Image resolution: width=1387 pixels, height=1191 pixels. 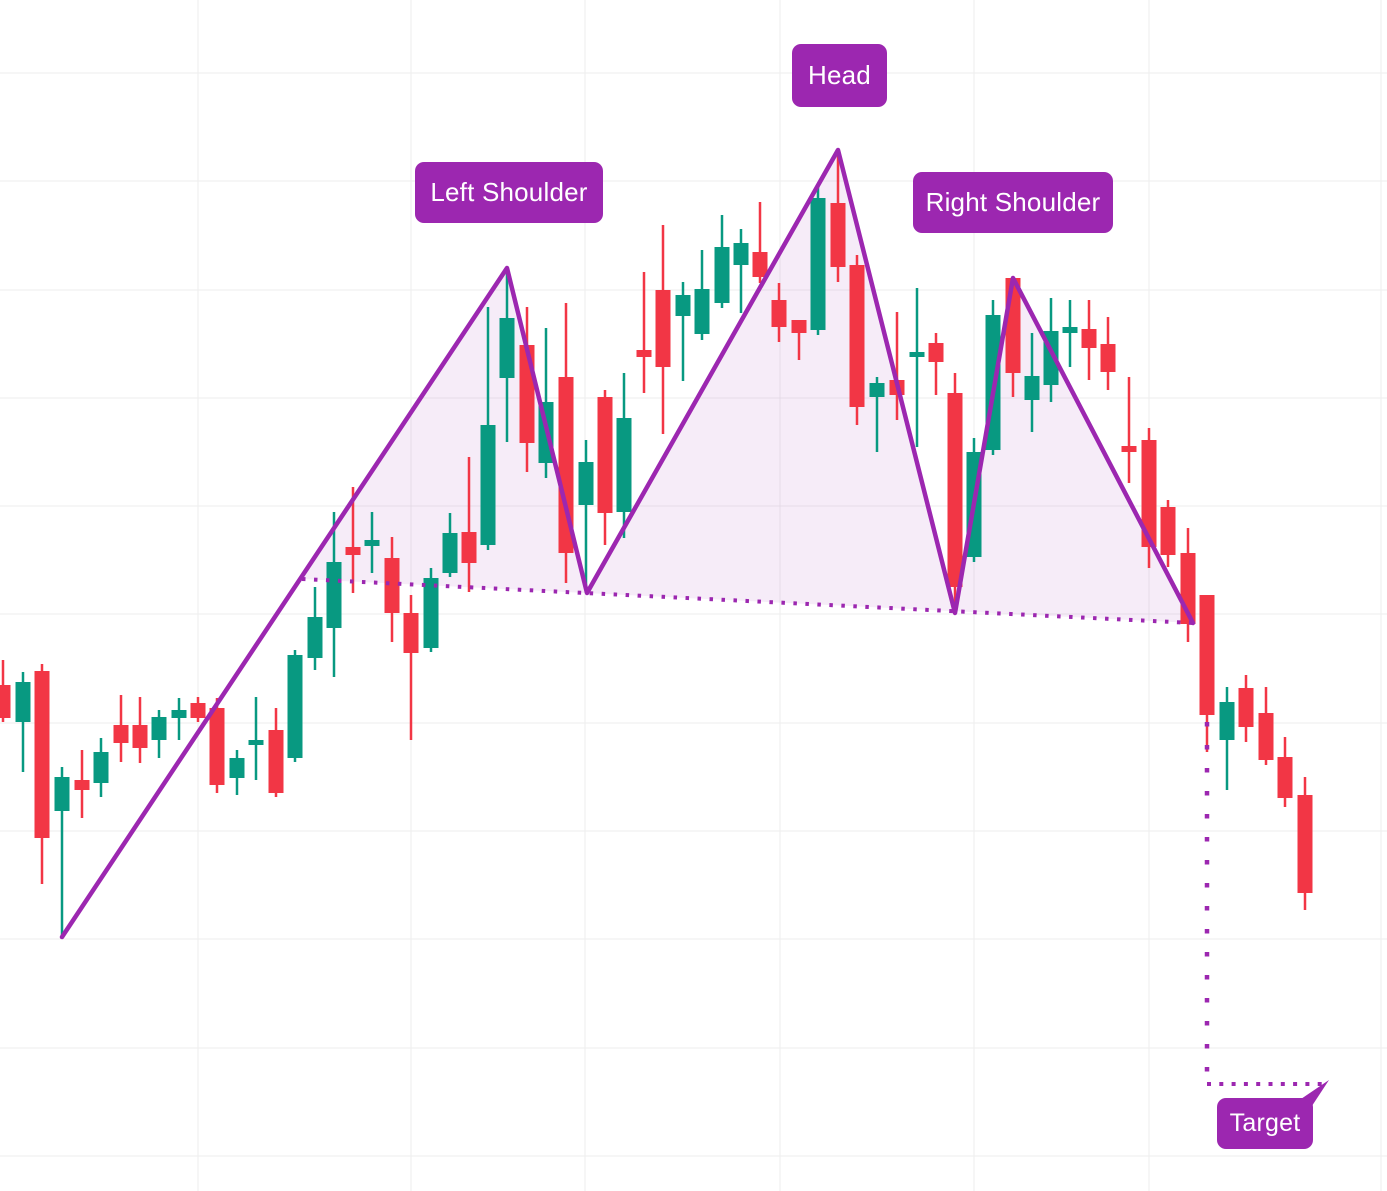 I want to click on left-shoulder-label-text: Left Shoulder, so click(x=509, y=192).